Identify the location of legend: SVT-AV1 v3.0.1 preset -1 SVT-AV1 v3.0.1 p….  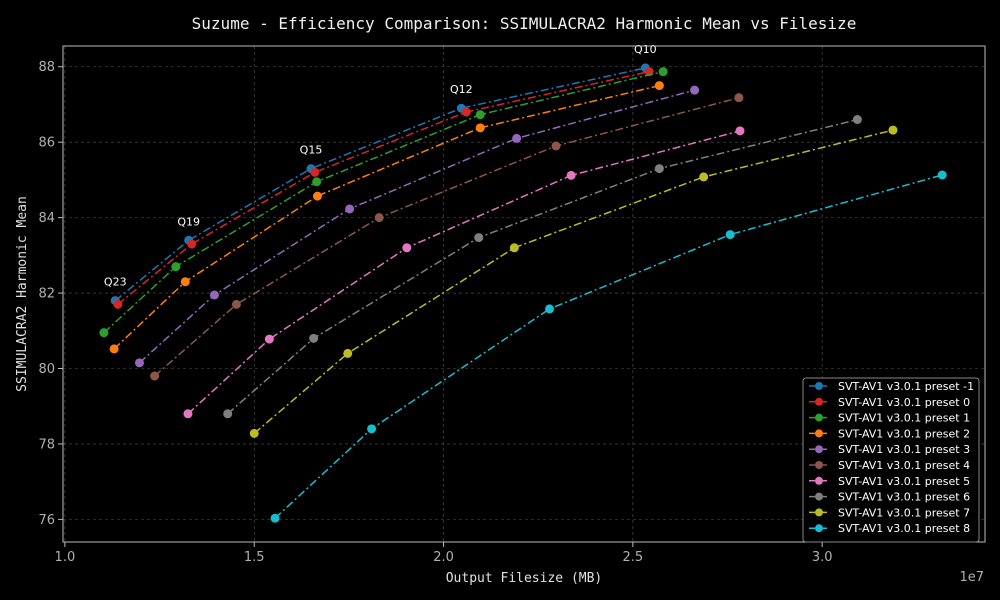
(891, 460).